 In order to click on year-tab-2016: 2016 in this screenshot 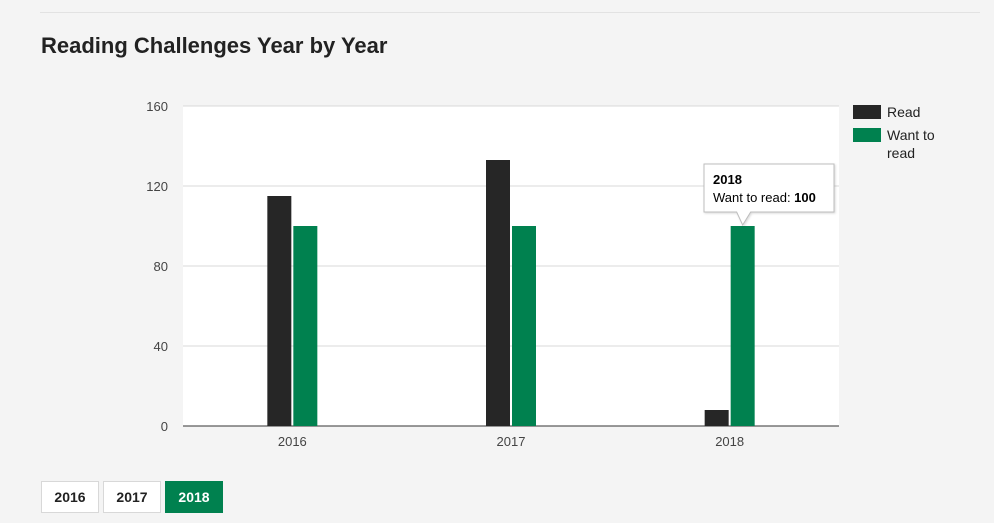, I will do `click(70, 497)`.